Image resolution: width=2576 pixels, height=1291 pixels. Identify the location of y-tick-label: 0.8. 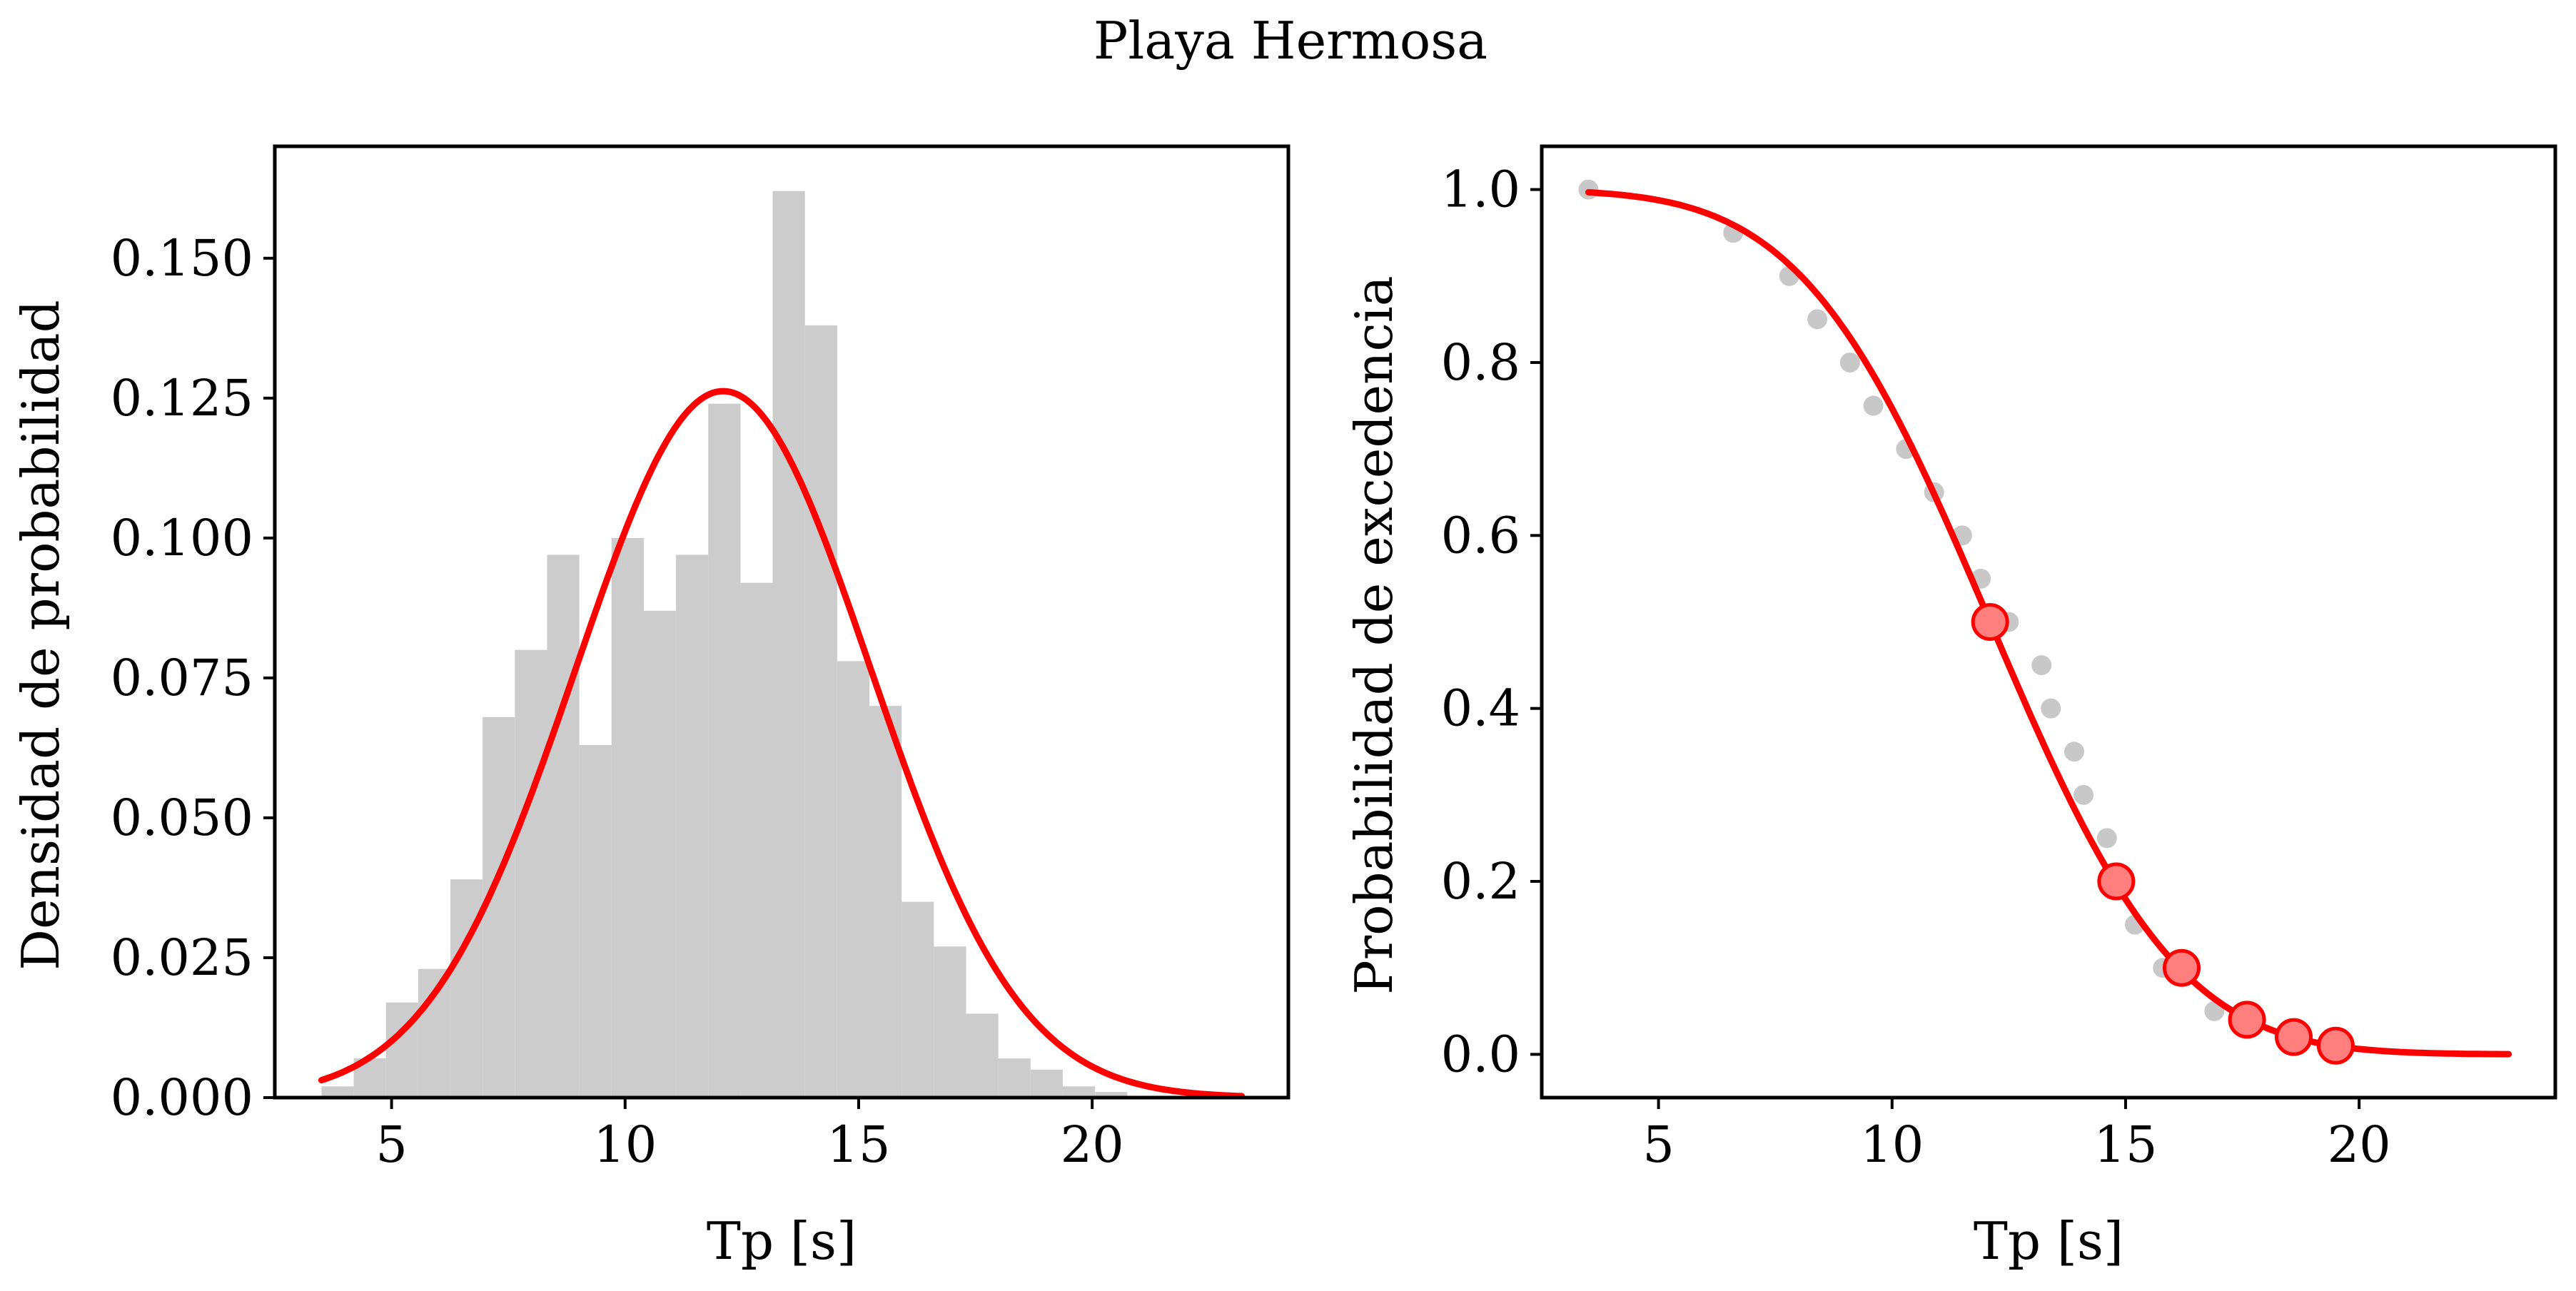
(1480, 362).